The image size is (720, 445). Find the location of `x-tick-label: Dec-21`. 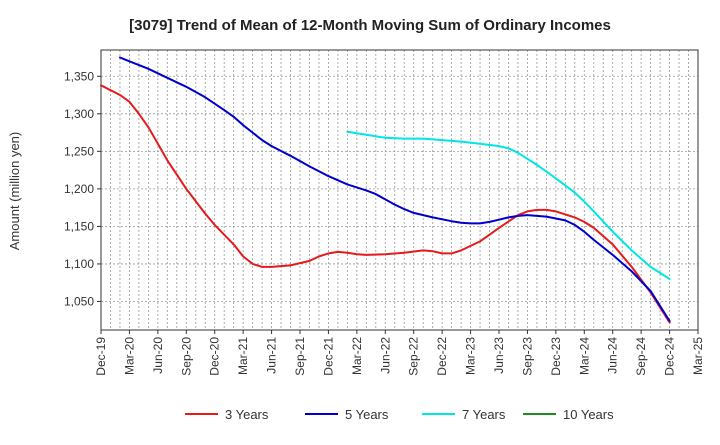

x-tick-label: Dec-21 is located at coordinates (328, 356).